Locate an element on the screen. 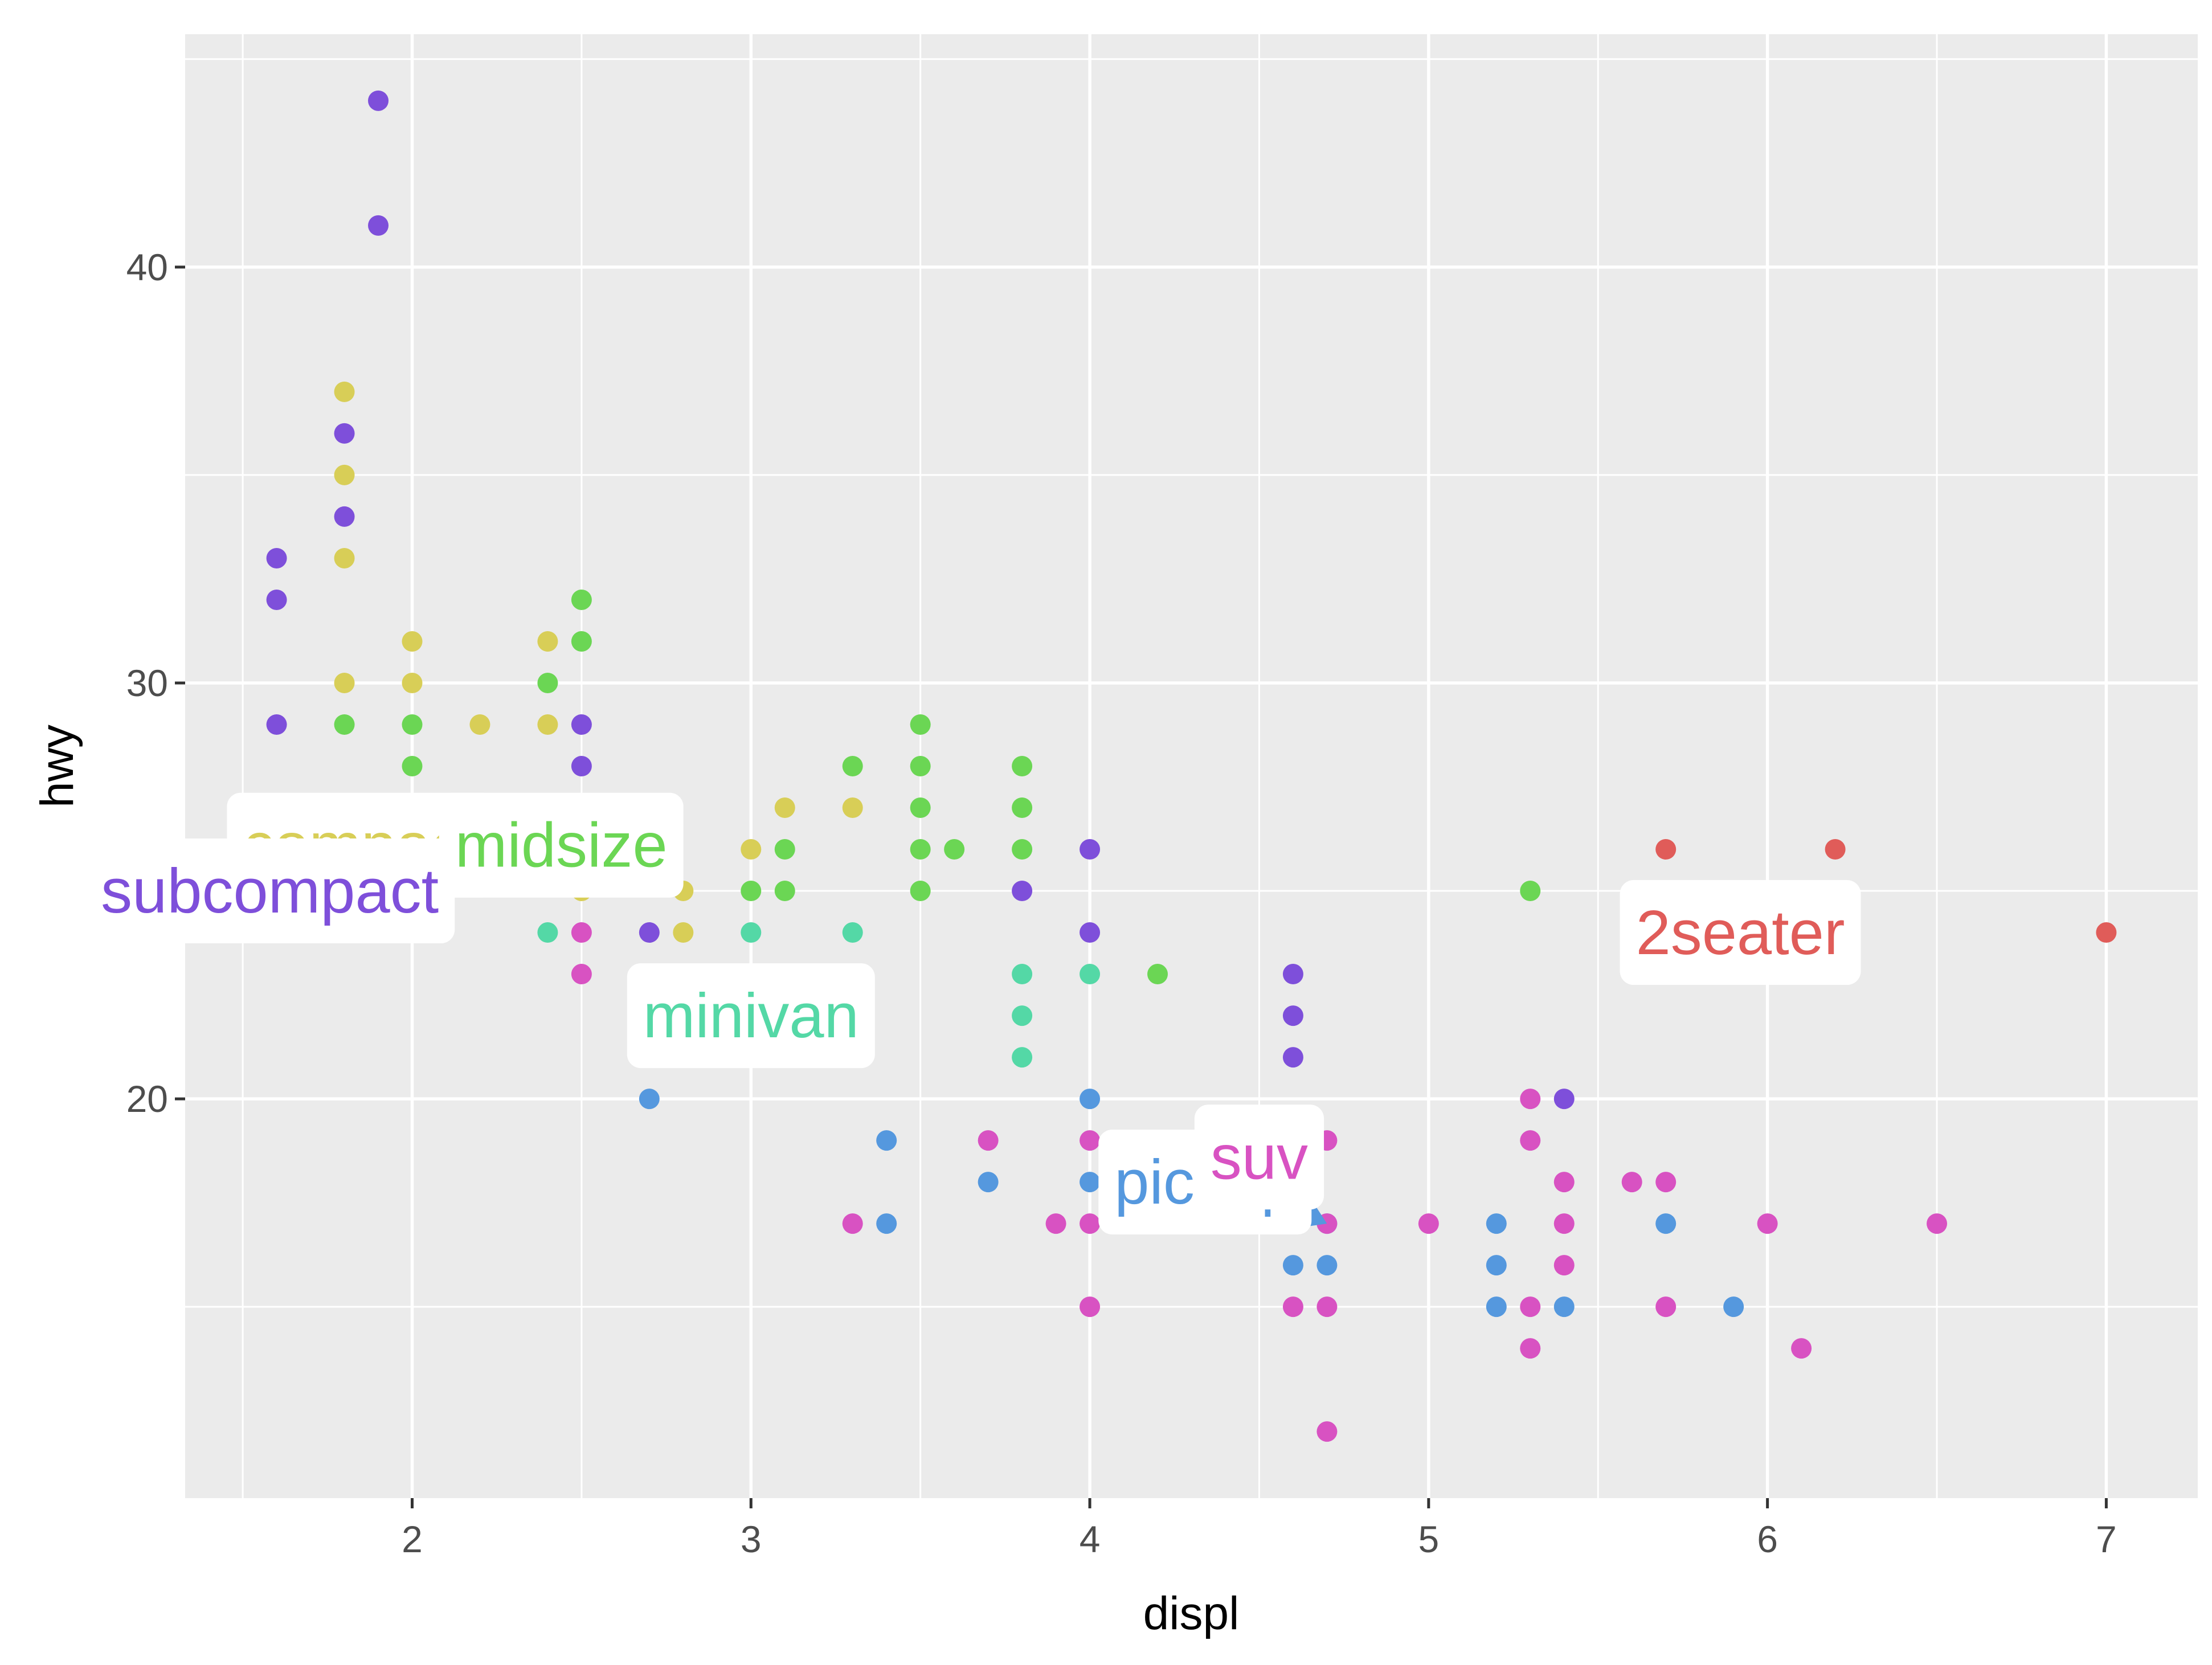 The width and height of the screenshot is (2212, 1665). class-label-minivan: minivan is located at coordinates (751, 1016).